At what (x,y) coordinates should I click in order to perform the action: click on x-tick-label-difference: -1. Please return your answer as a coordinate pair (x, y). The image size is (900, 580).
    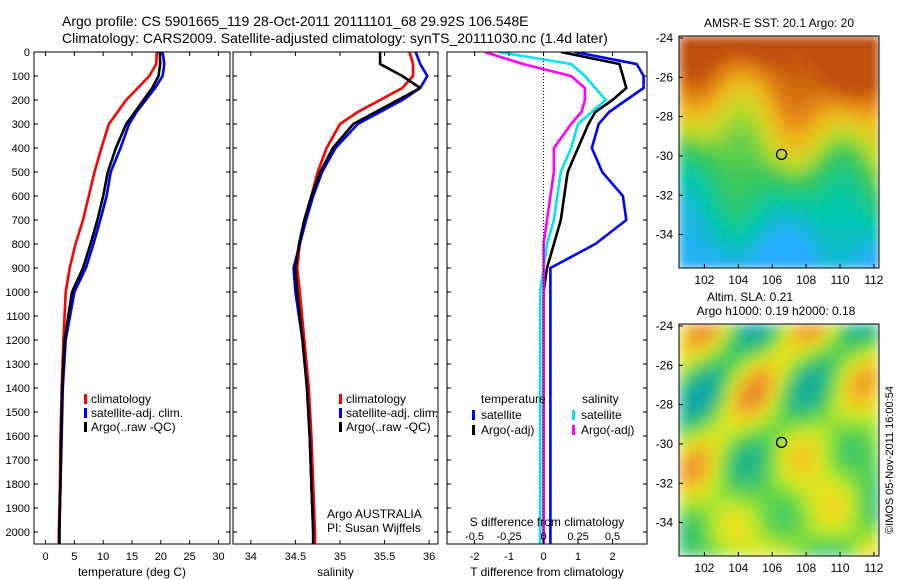
    Looking at the image, I should click on (509, 557).